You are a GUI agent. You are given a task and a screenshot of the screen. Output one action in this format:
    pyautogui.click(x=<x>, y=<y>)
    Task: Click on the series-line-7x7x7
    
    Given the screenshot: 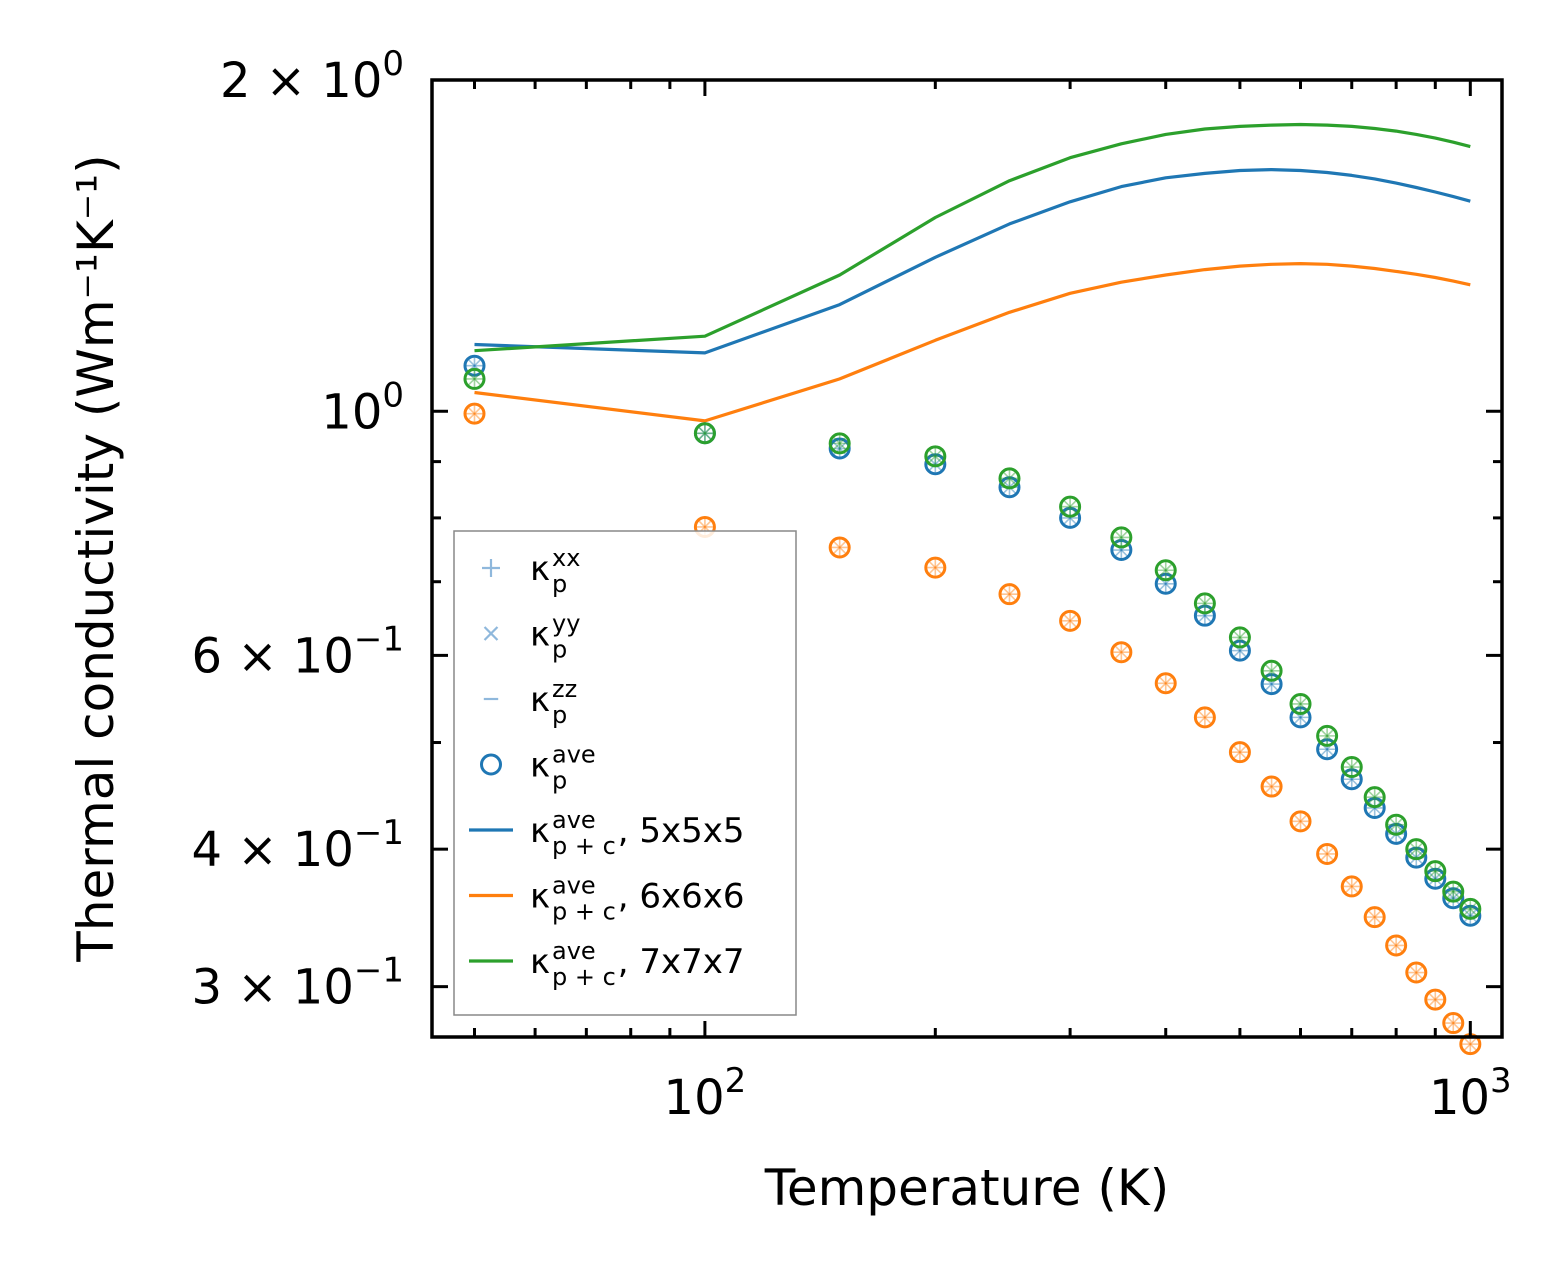 What is the action you would take?
    pyautogui.click(x=972, y=237)
    